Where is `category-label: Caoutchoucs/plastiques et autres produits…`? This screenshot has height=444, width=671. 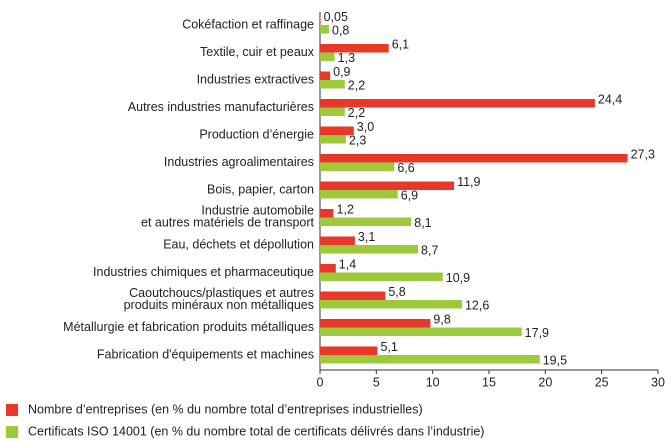
category-label: Caoutchoucs/plastiques et autres produits… is located at coordinates (219, 299).